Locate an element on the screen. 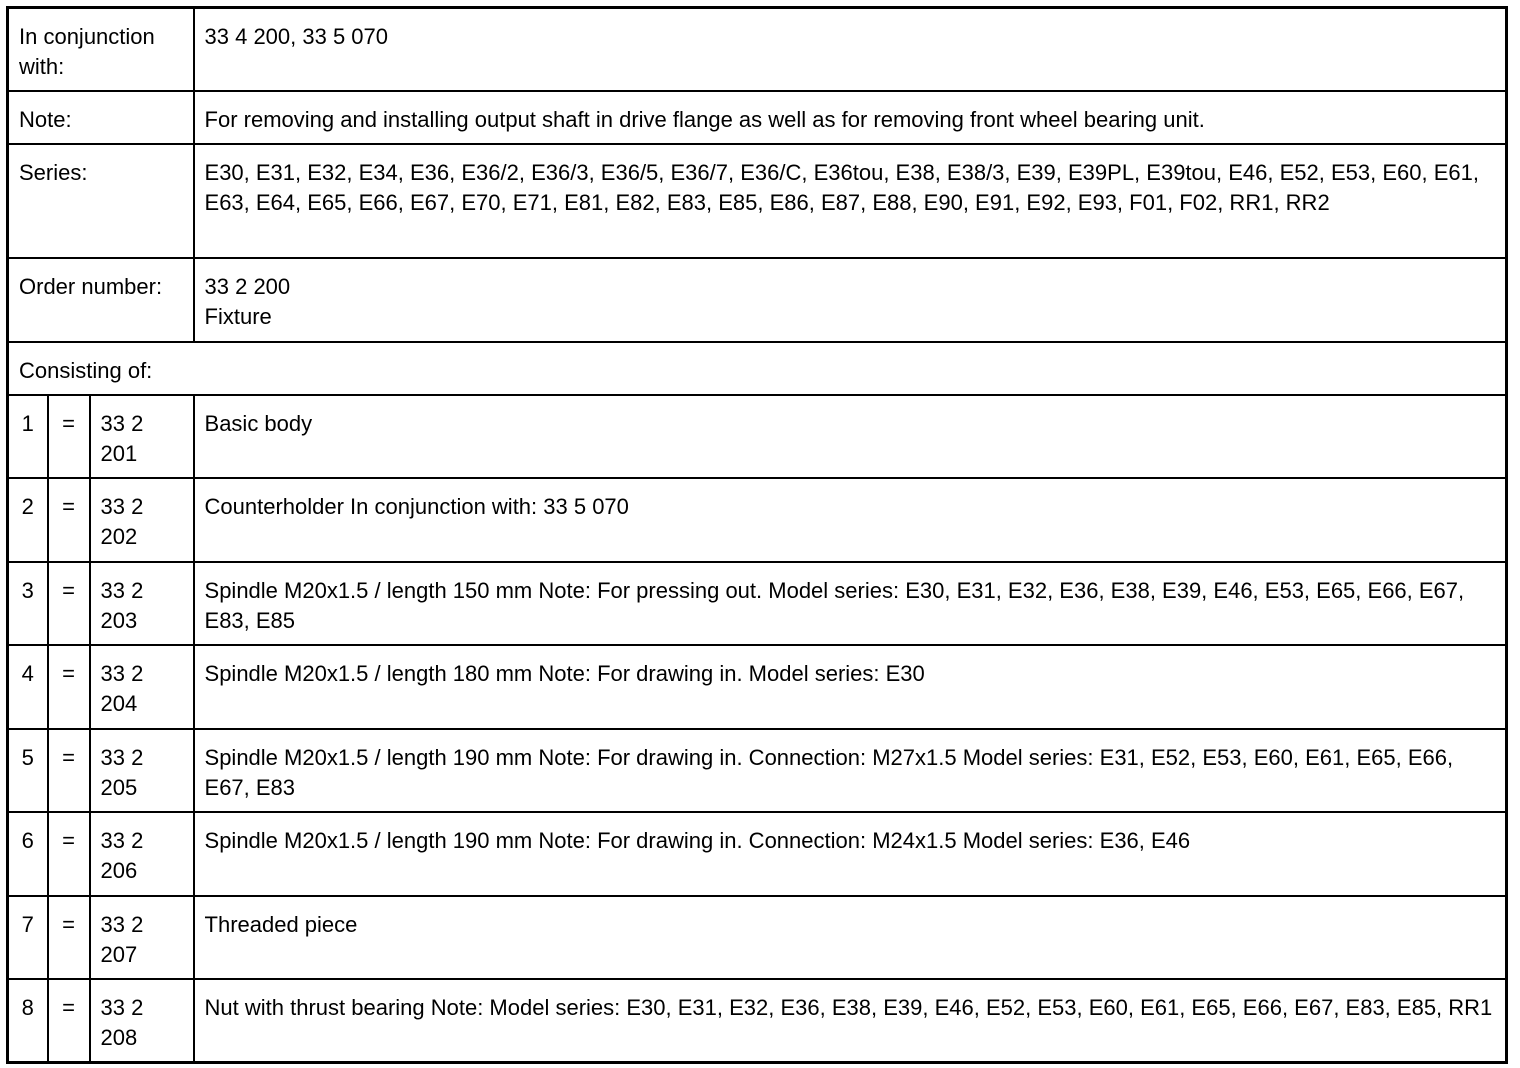  item-part-number: 33 2 203 is located at coordinates (141, 603).